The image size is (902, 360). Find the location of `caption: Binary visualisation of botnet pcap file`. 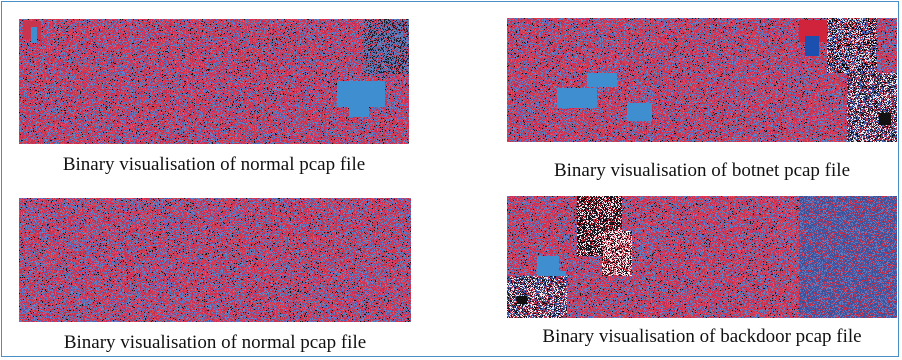

caption: Binary visualisation of botnet pcap file is located at coordinates (701, 170).